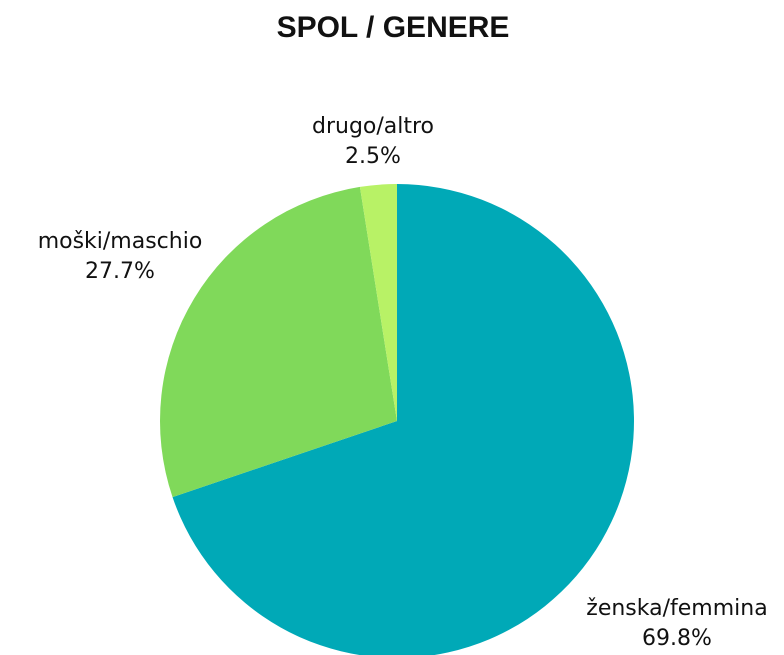  Describe the element at coordinates (677, 638) in the screenshot. I see `slice-value: 69.8%` at that location.